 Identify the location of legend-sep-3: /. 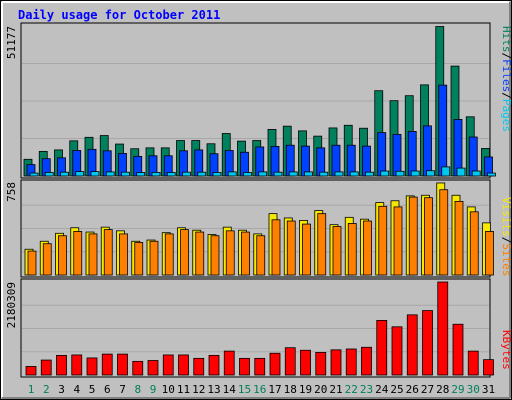
(506, 240).